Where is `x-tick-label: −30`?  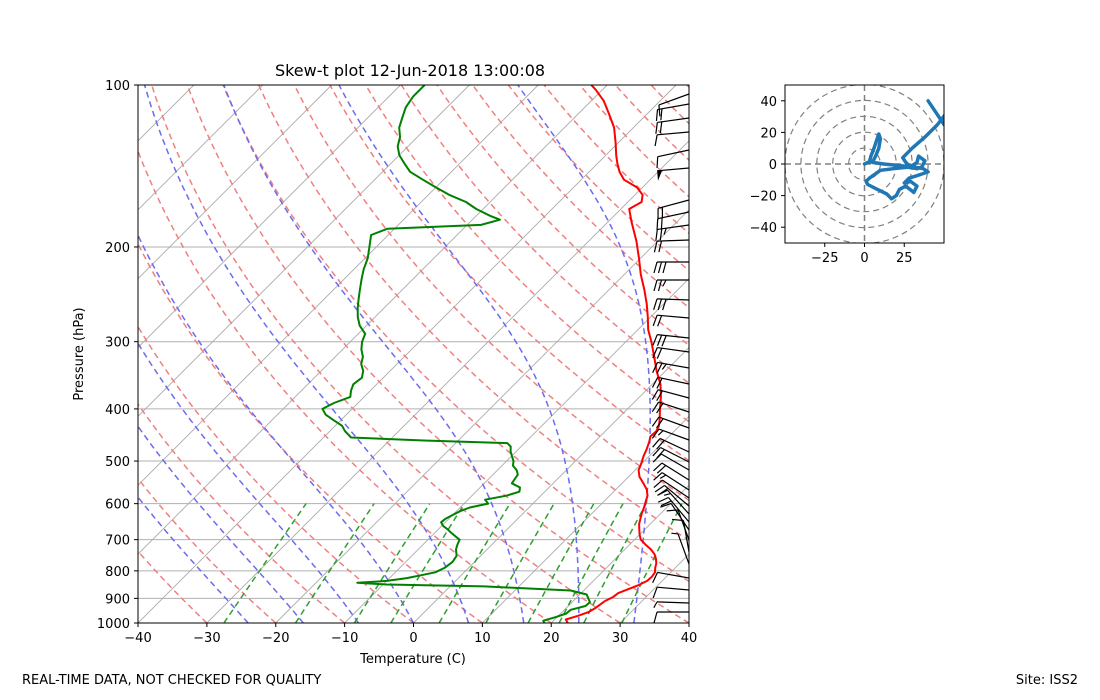 x-tick-label: −30 is located at coordinates (206, 638).